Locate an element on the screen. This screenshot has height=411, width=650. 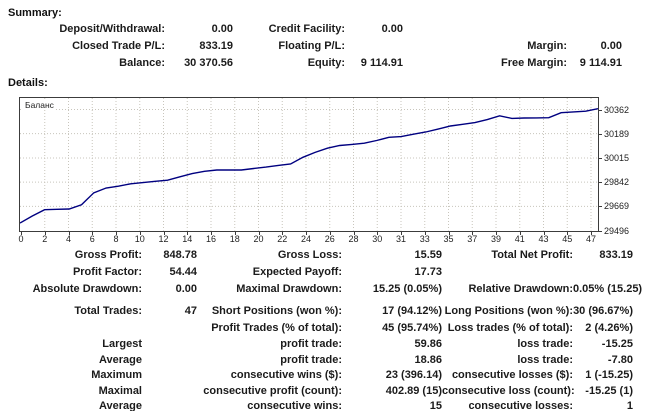
summary-value-r2c3: 9 114.91 is located at coordinates (381, 63).